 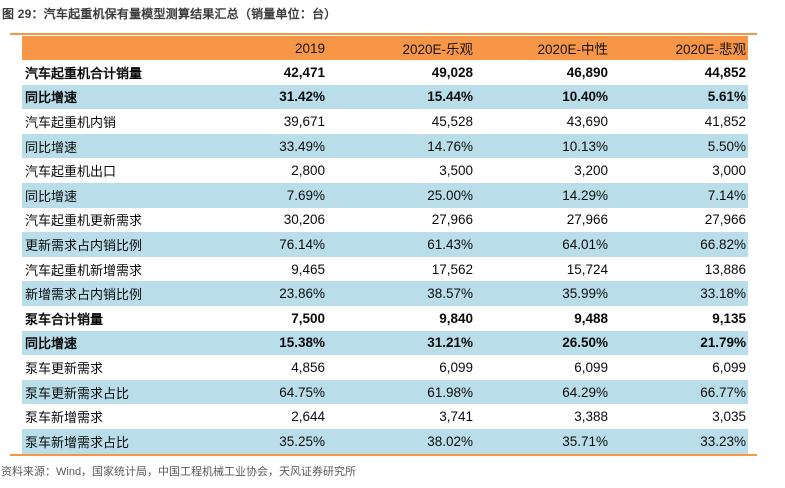 What do you see at coordinates (169, 14) in the screenshot?
I see `figure-title: 图 29：汽车起重机保有量模型测算结果汇总（销量单位：台）` at bounding box center [169, 14].